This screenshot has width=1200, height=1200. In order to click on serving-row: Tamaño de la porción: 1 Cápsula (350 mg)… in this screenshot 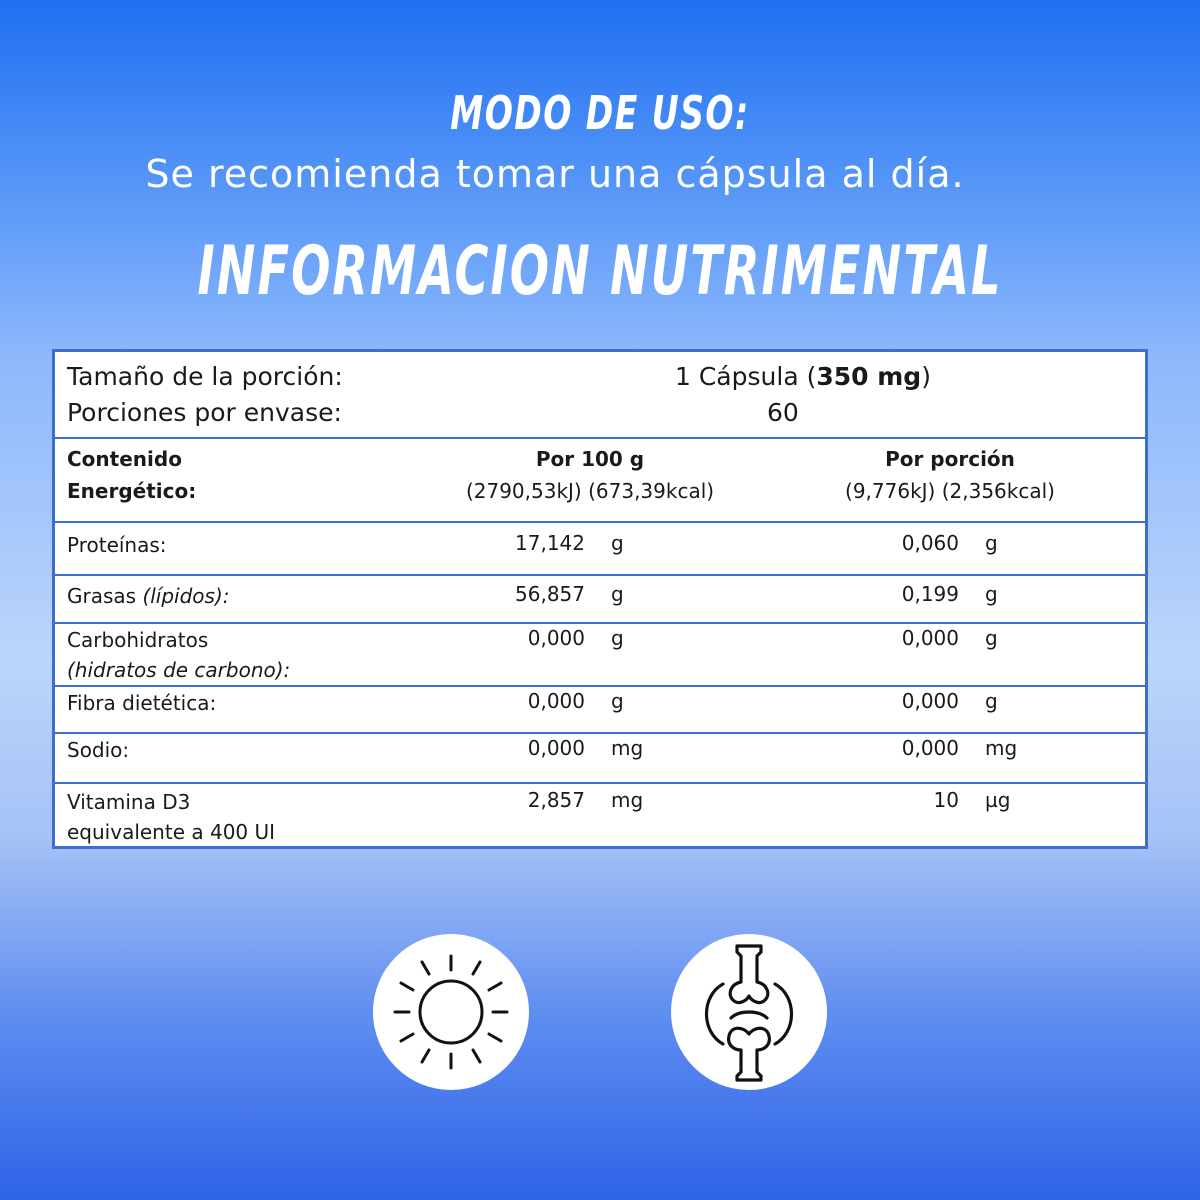, I will do `click(600, 395)`.